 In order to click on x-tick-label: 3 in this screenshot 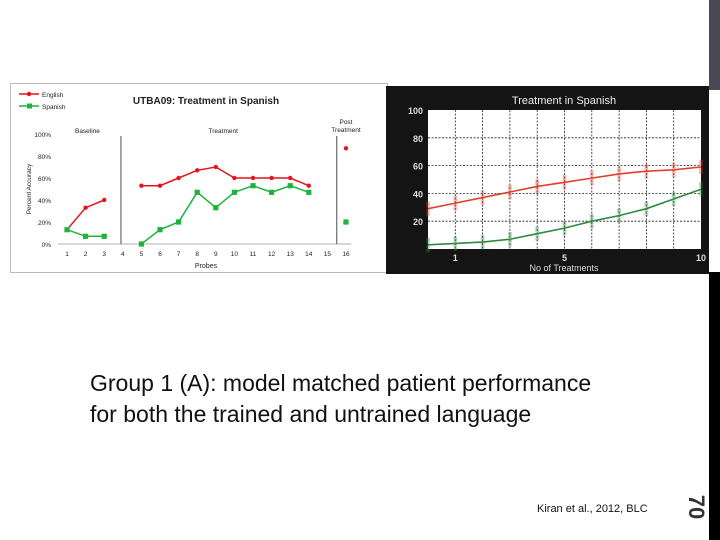, I will do `click(104, 254)`.